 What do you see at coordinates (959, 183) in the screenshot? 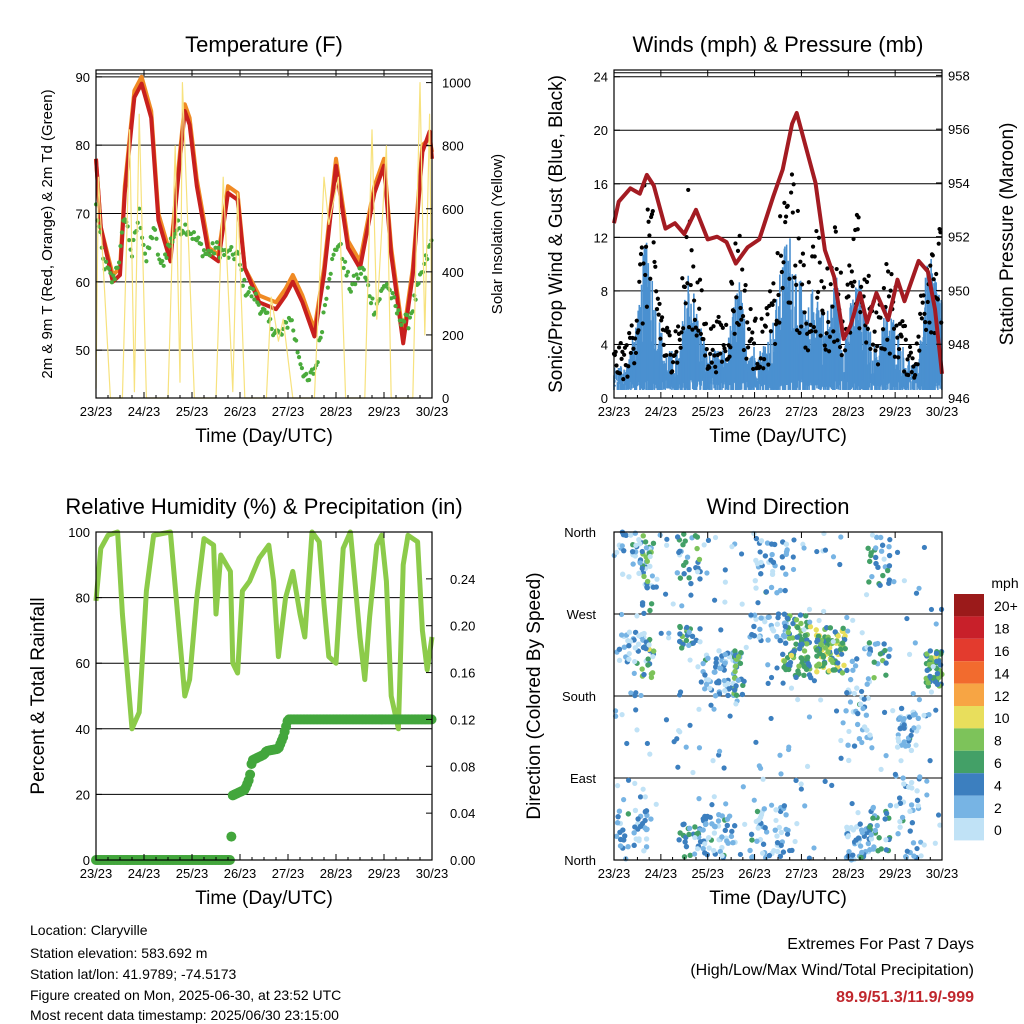
I see `wind-y2-tick-label: 954` at bounding box center [959, 183].